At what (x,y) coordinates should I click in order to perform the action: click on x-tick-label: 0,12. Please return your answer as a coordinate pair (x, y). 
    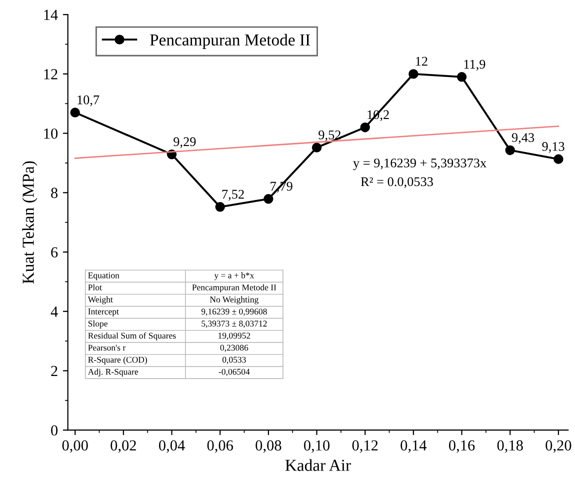
    Looking at the image, I should click on (365, 446).